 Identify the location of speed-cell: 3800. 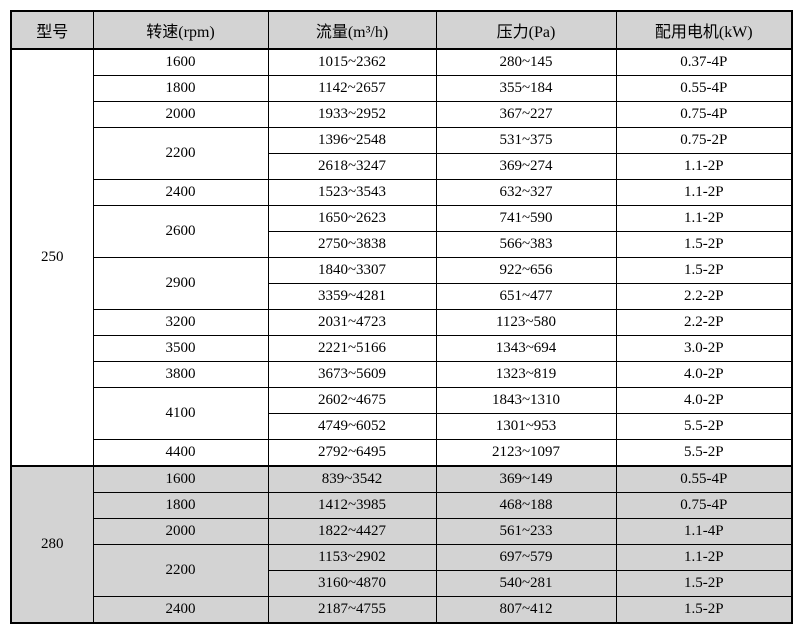
(180, 374).